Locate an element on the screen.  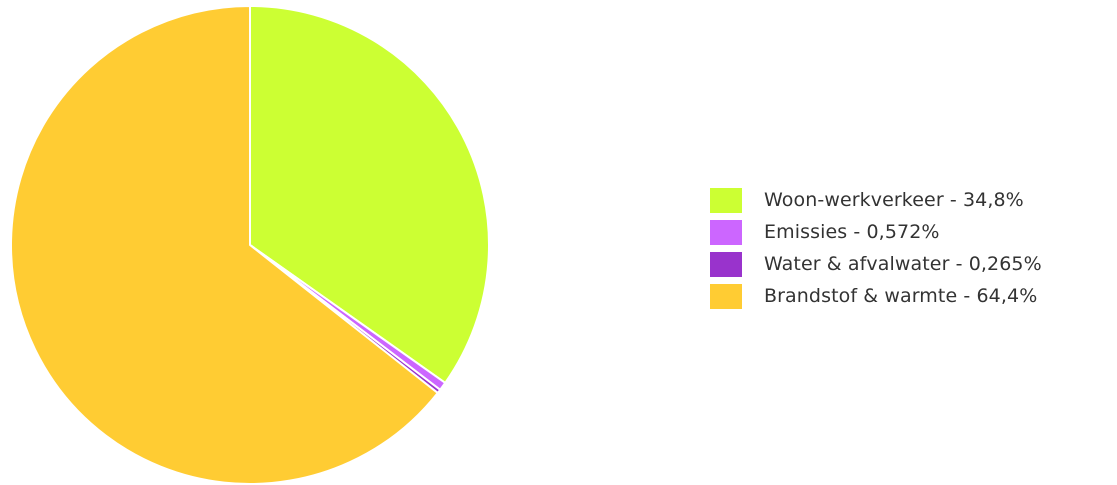
legend-item-0: Woon-werkverkeer - 34,8% is located at coordinates (910, 200).